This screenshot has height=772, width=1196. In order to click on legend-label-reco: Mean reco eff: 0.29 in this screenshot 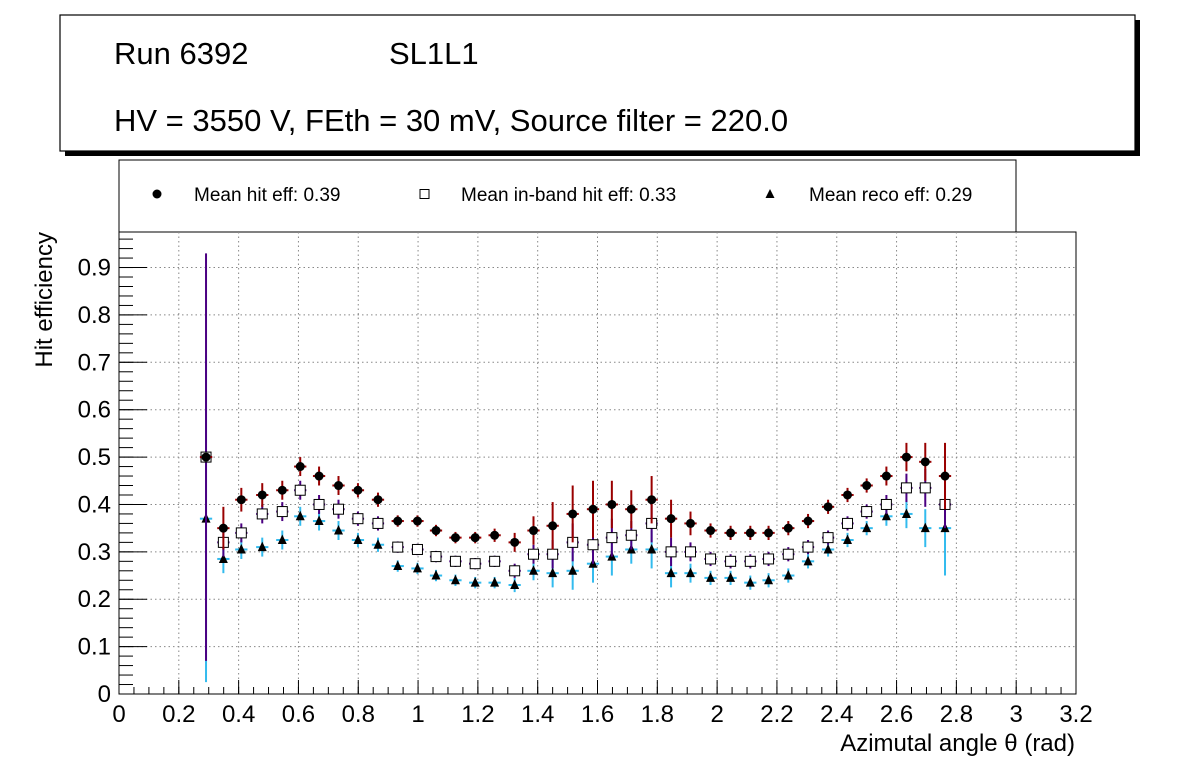, I will do `click(890, 195)`.